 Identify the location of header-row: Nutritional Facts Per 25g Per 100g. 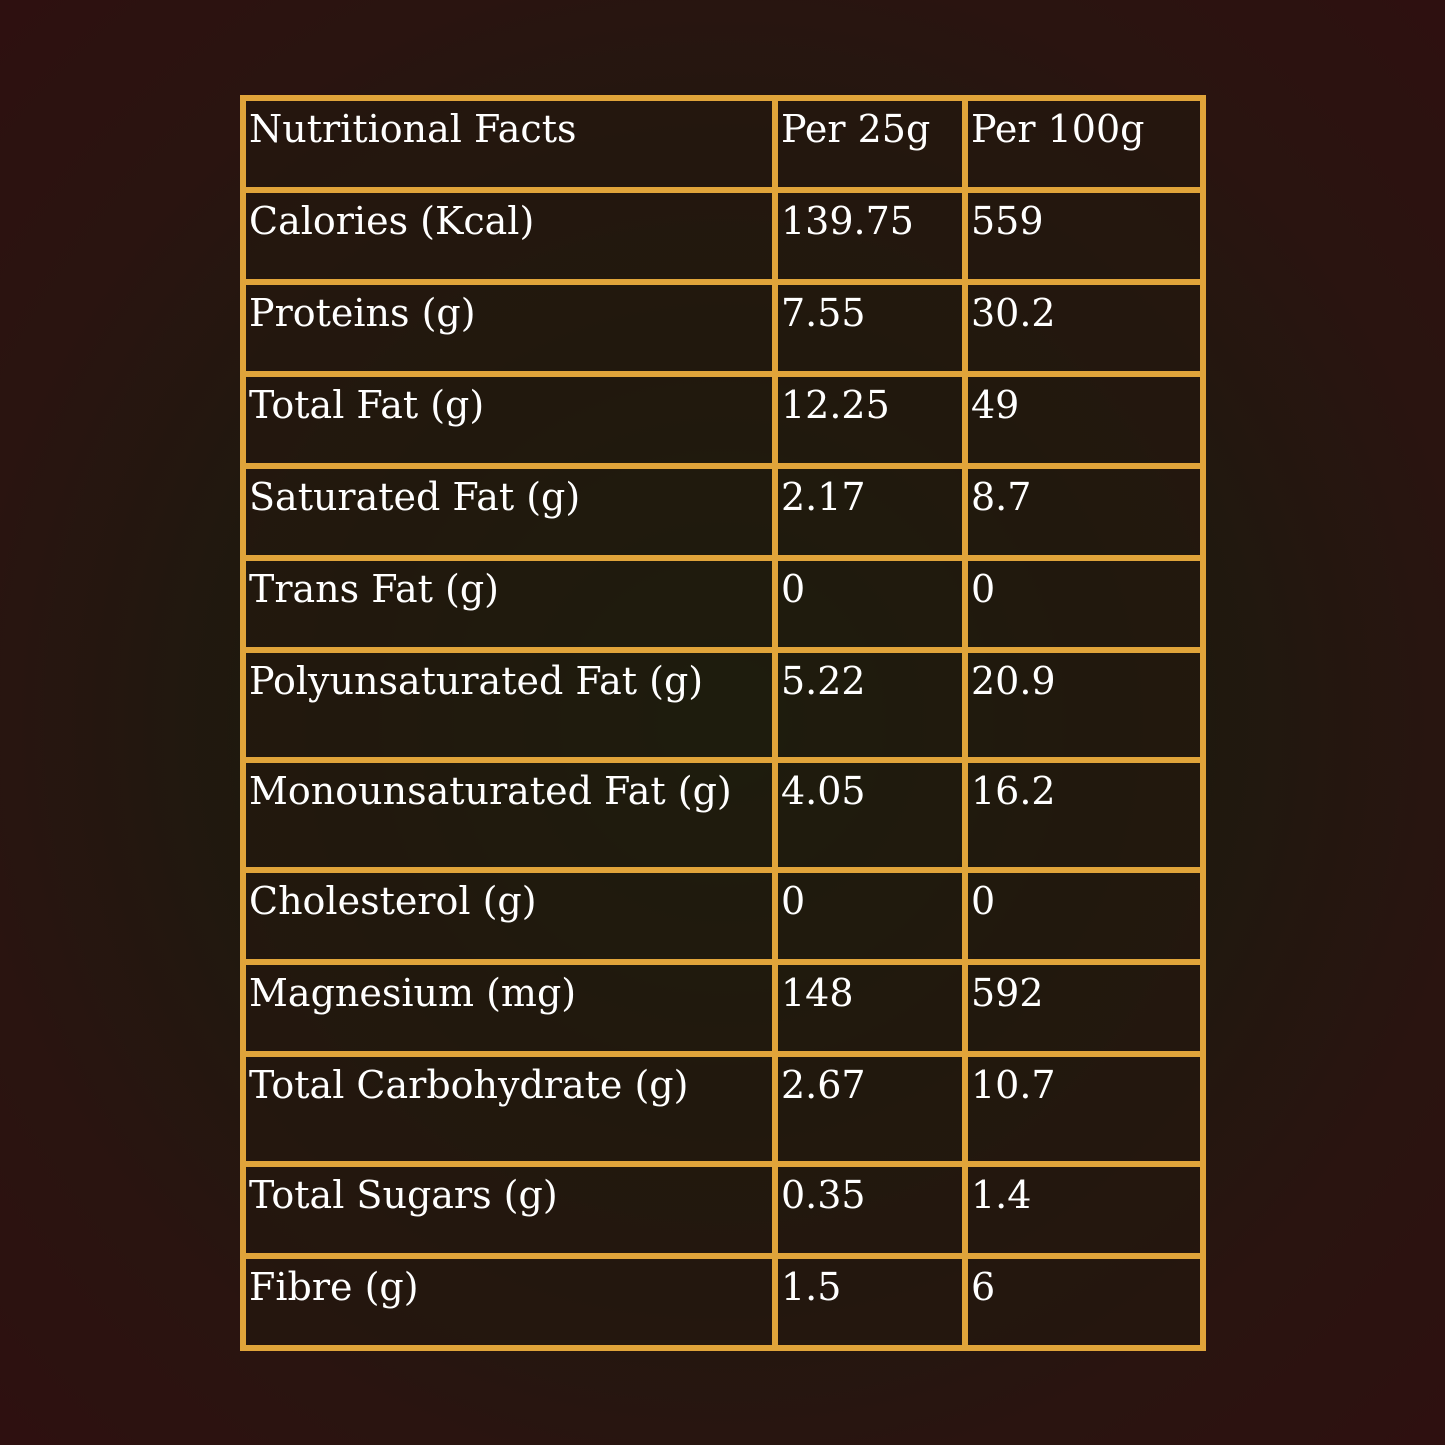
(723, 144).